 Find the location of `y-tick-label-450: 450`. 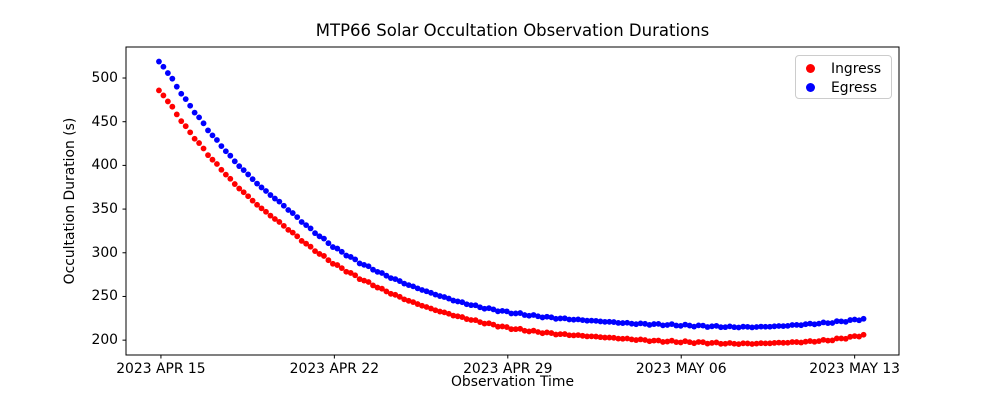

y-tick-label-450: 450 is located at coordinates (104, 121).